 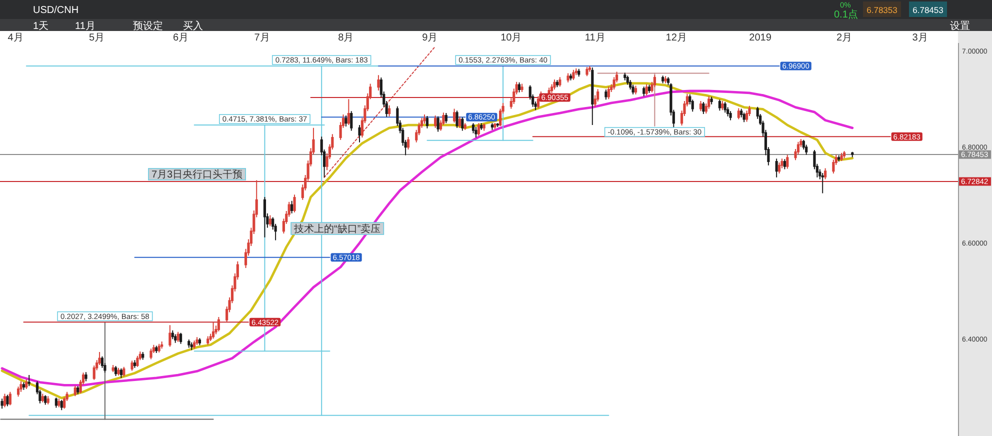 I want to click on x-tick-label: 4月, so click(x=16, y=38).